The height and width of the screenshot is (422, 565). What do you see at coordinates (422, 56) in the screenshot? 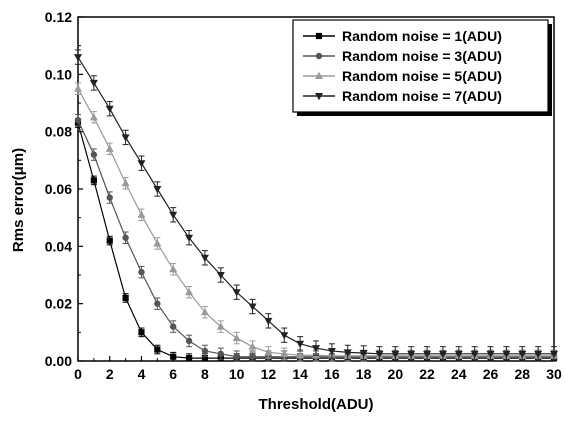
I see `legend-label: Random noise = 3(ADU)` at bounding box center [422, 56].